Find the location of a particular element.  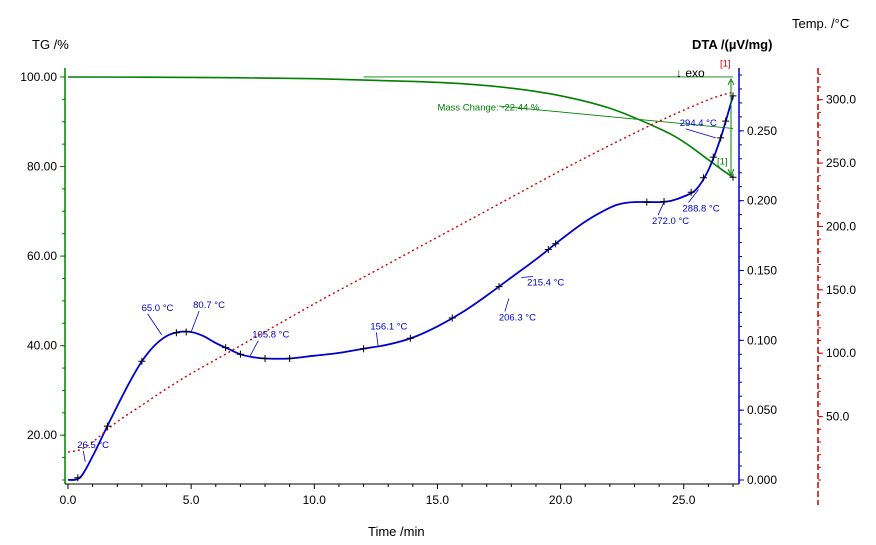

dta-tick-label: 0.200 is located at coordinates (762, 201).